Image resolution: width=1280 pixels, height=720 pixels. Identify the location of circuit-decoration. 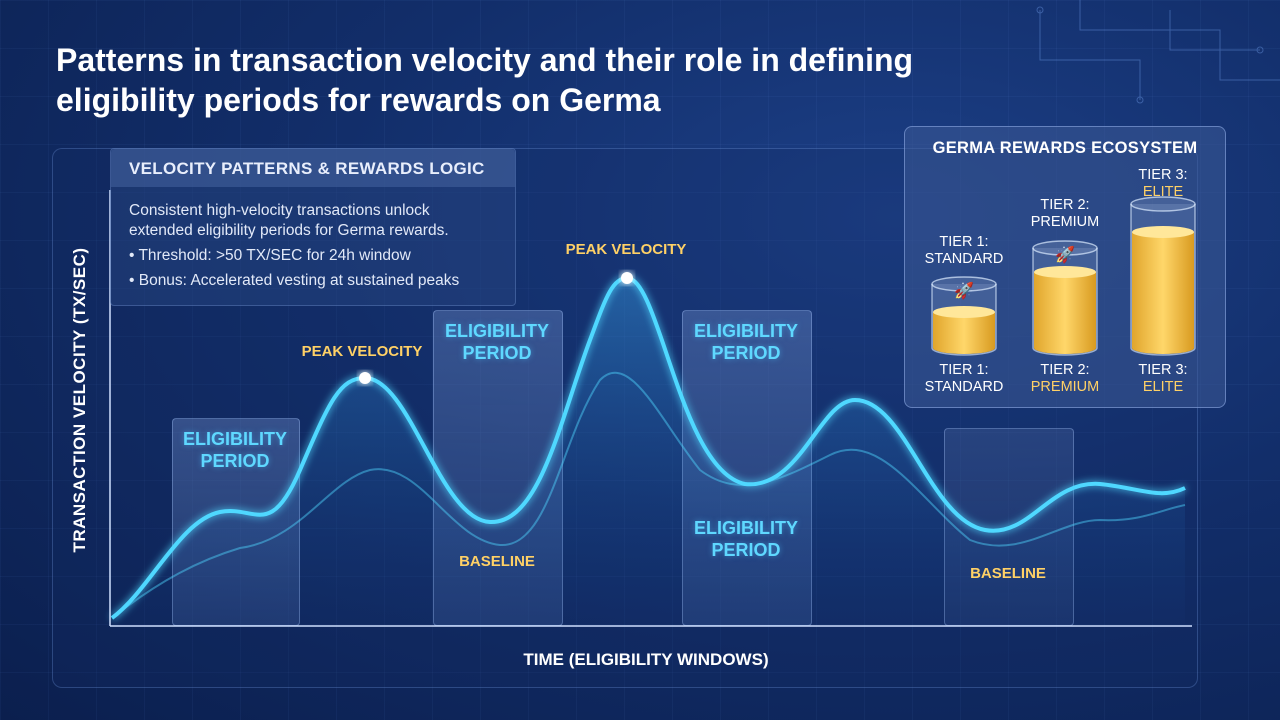
(1158, 52).